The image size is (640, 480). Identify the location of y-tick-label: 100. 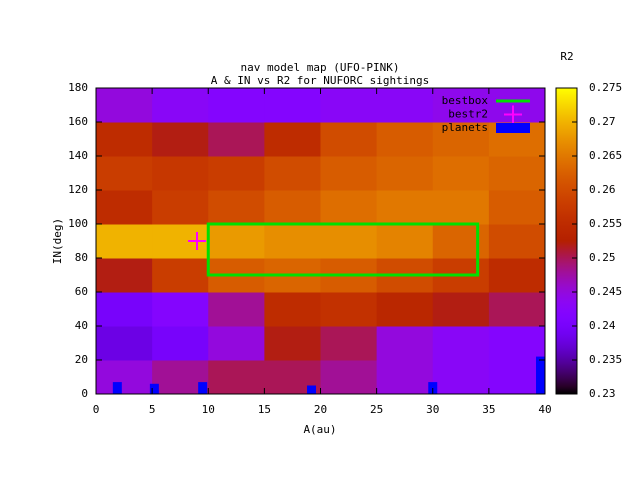
(78, 223).